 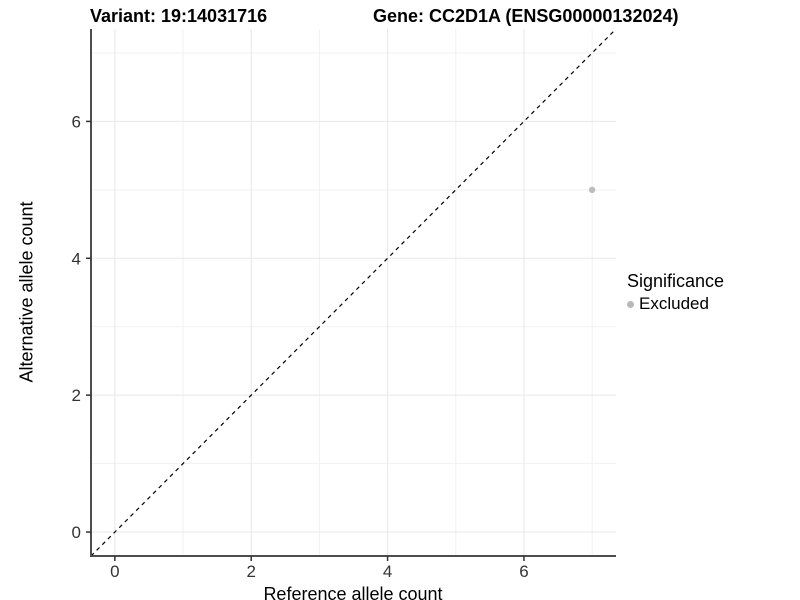 I want to click on x-axis-title: Reference allele count, so click(x=353, y=592).